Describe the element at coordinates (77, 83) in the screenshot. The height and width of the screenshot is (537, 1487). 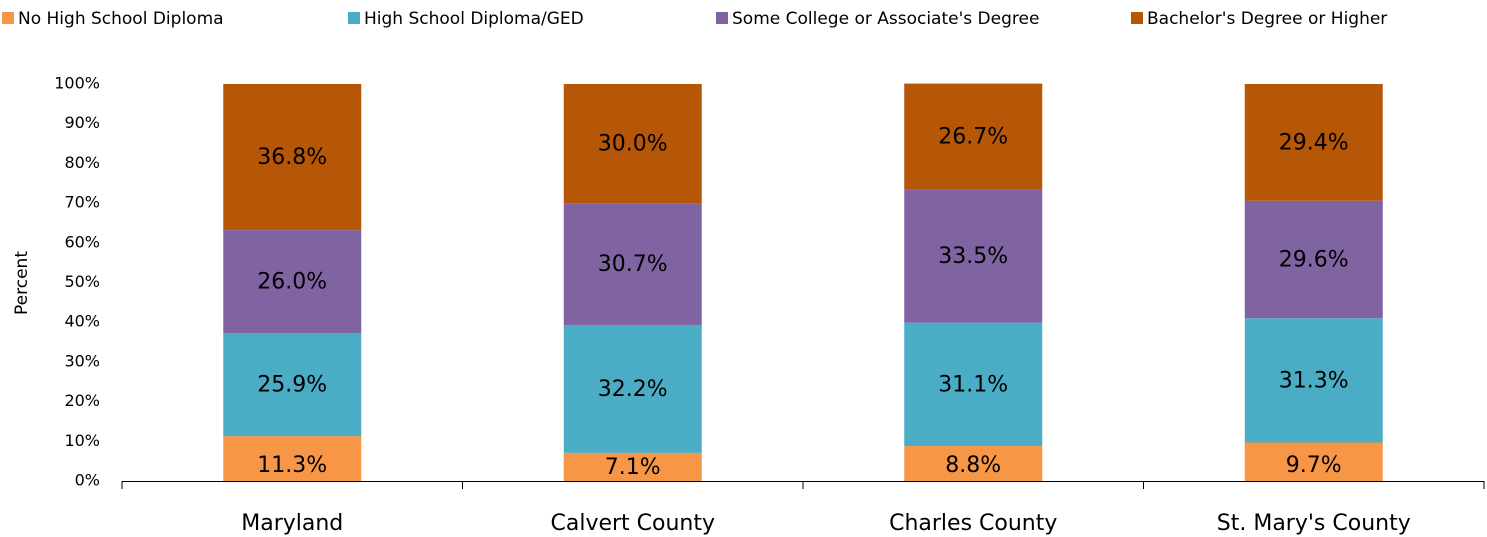
I see `y-tick-label: 100%` at that location.